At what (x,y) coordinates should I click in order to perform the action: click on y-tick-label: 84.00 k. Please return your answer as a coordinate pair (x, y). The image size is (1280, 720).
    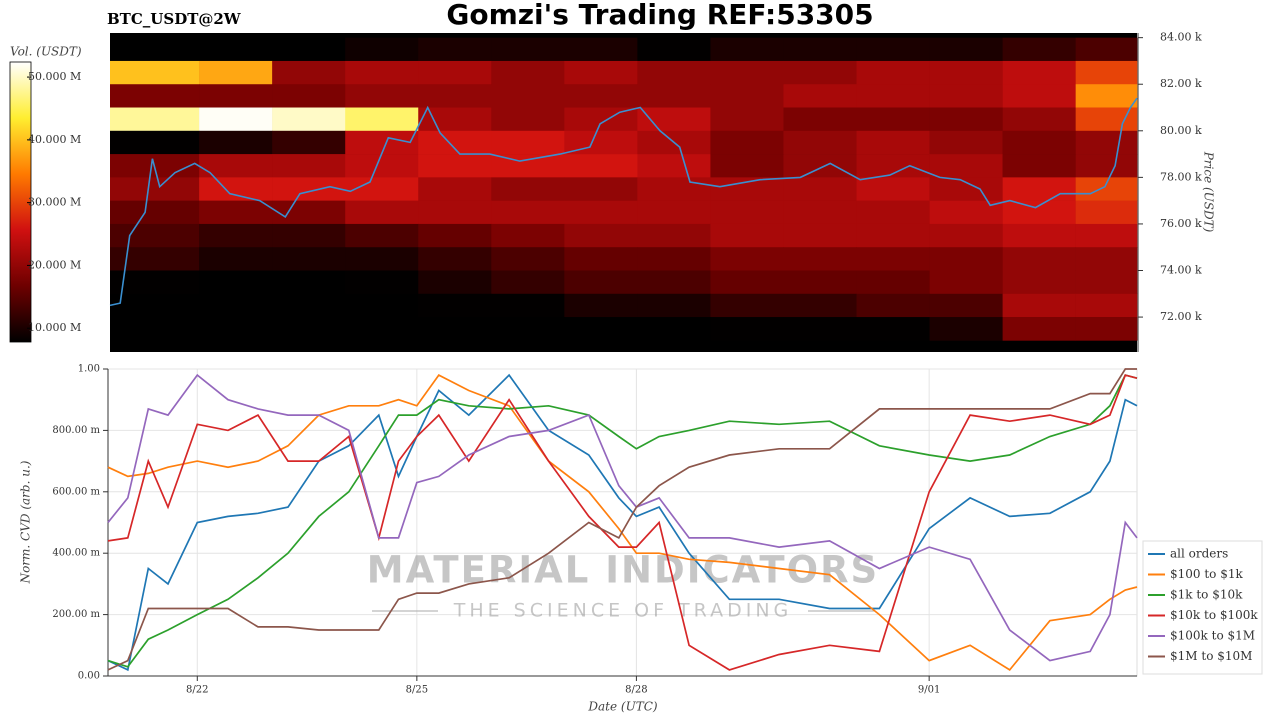
    Looking at the image, I should click on (1181, 37).